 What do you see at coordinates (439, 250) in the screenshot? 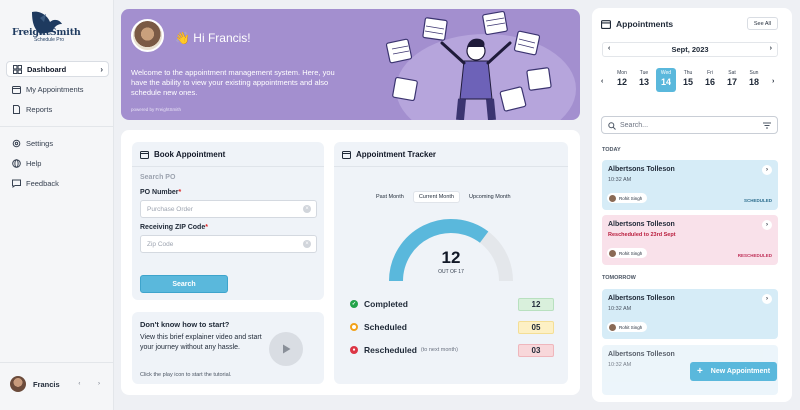
I see `gauge-fill` at bounding box center [439, 250].